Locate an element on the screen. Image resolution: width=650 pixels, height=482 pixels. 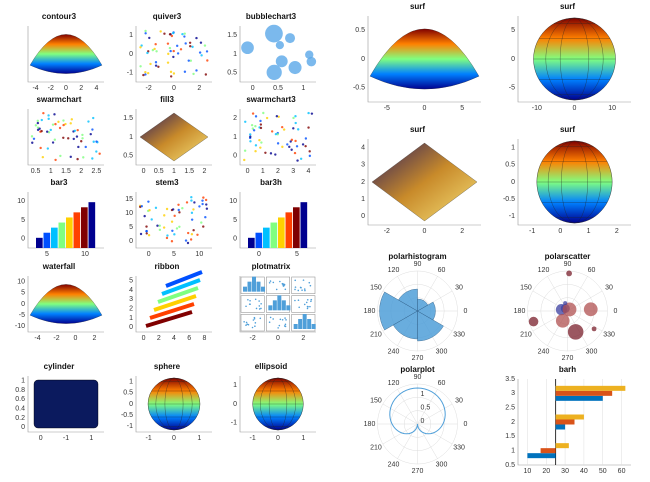
panel-title: swarmchart3 is located at coordinates (271, 99).